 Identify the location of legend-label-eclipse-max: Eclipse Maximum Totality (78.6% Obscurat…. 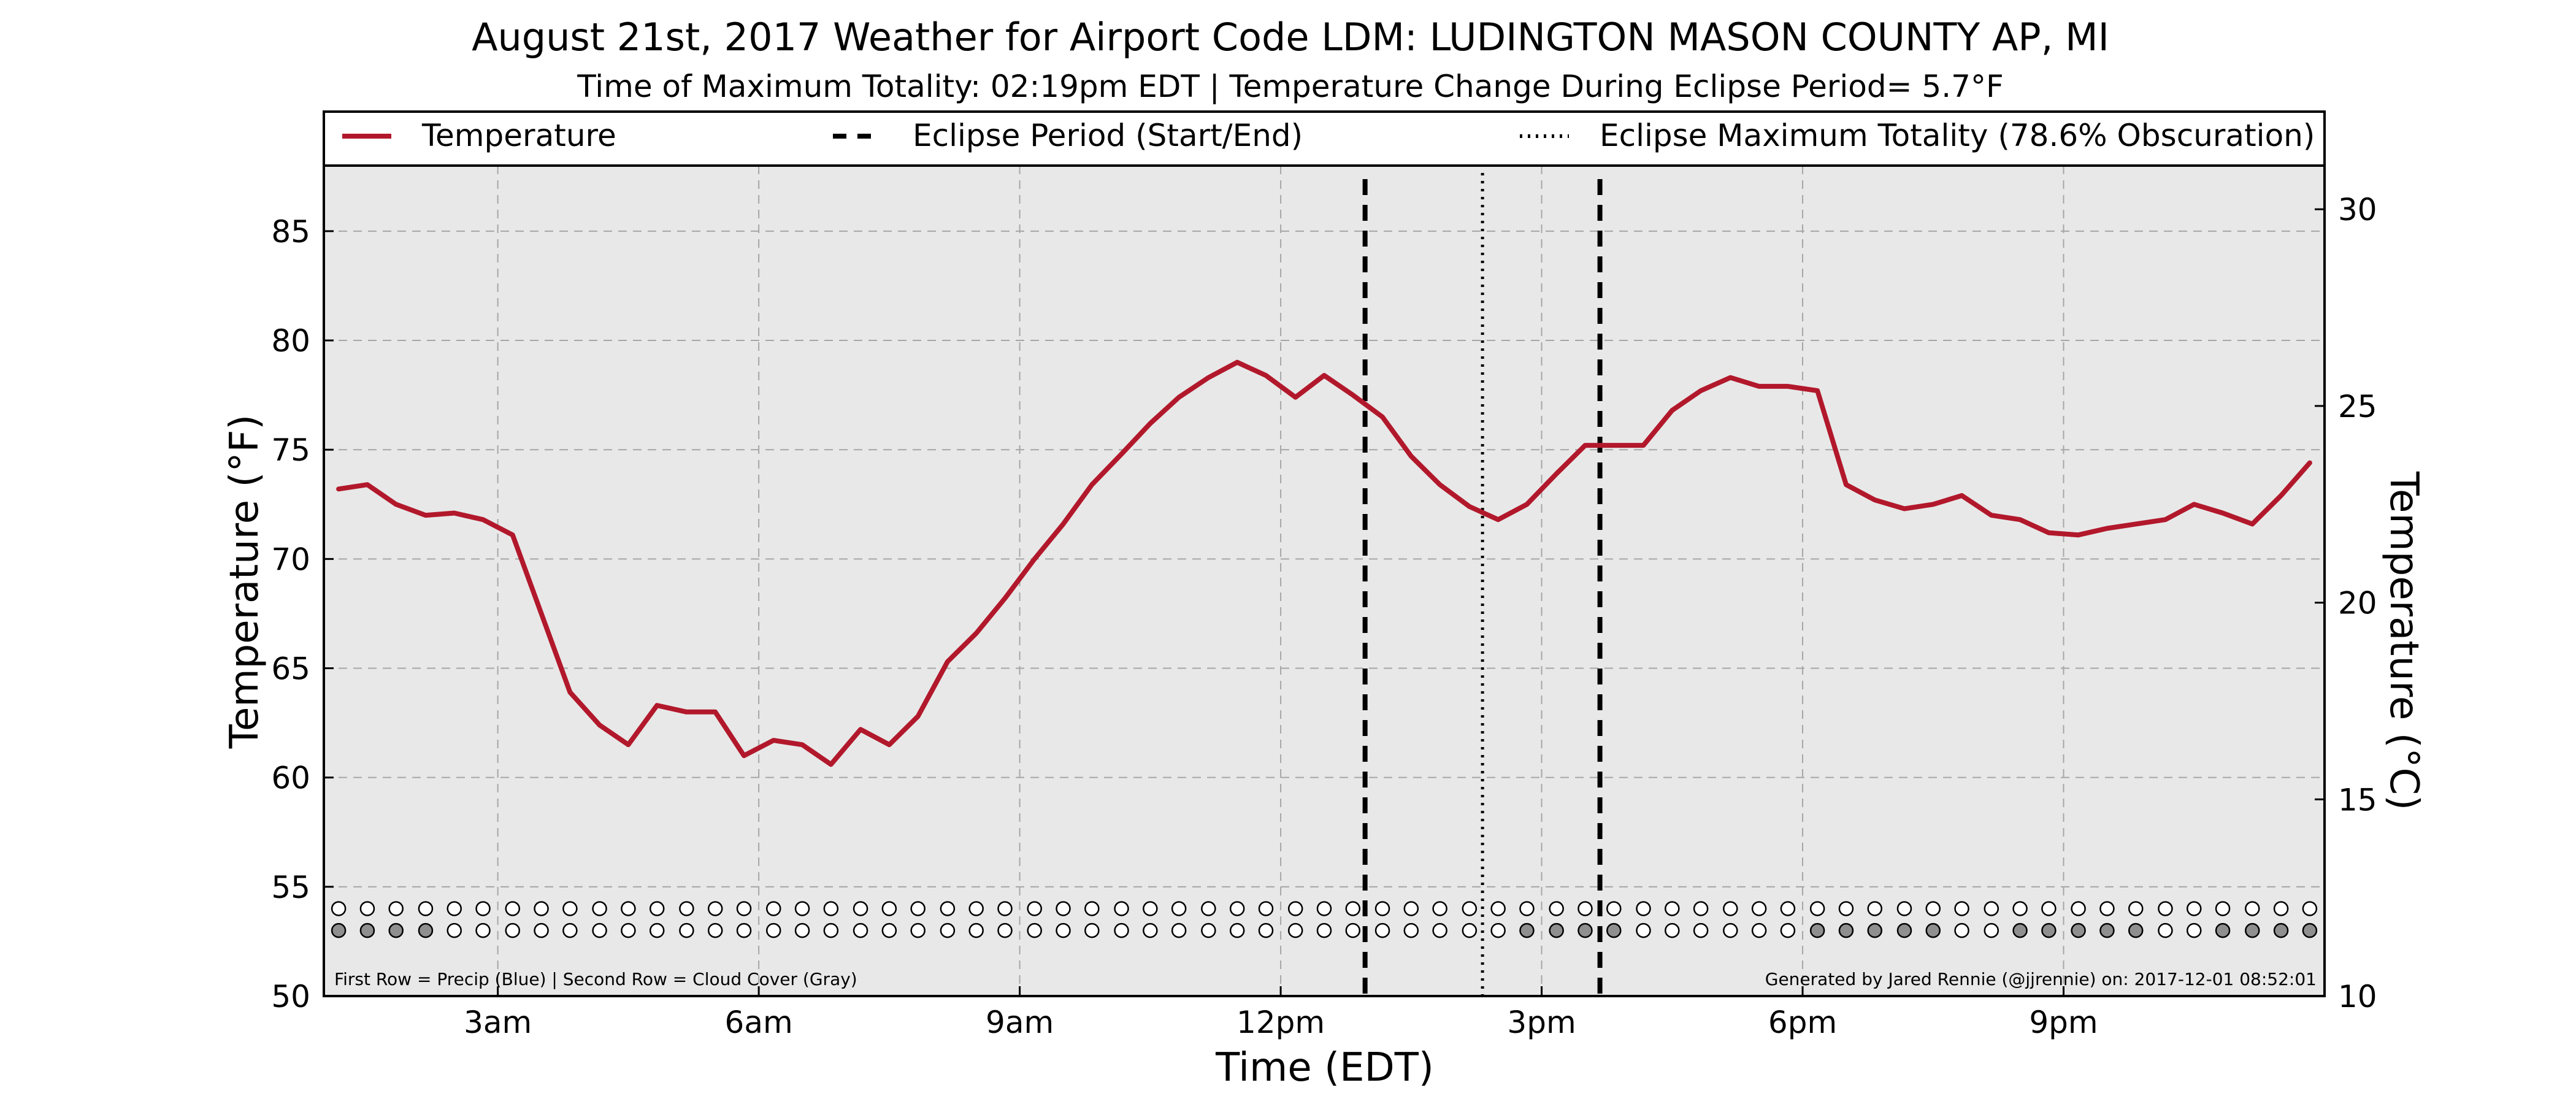
(1957, 135).